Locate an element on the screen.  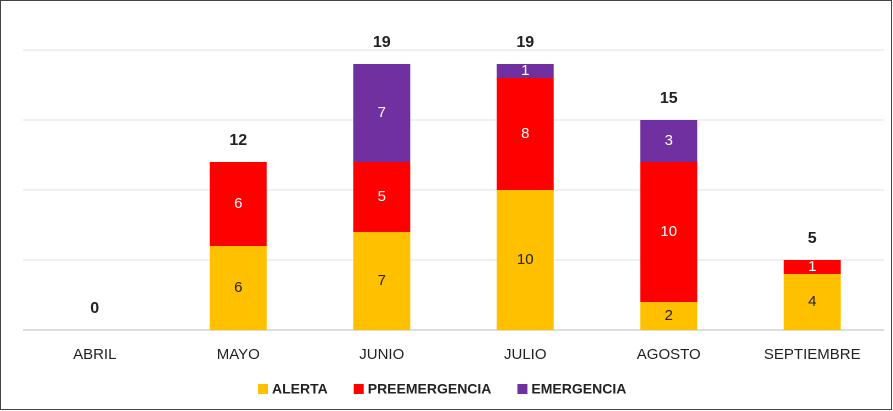
data-label: 4 is located at coordinates (812, 301).